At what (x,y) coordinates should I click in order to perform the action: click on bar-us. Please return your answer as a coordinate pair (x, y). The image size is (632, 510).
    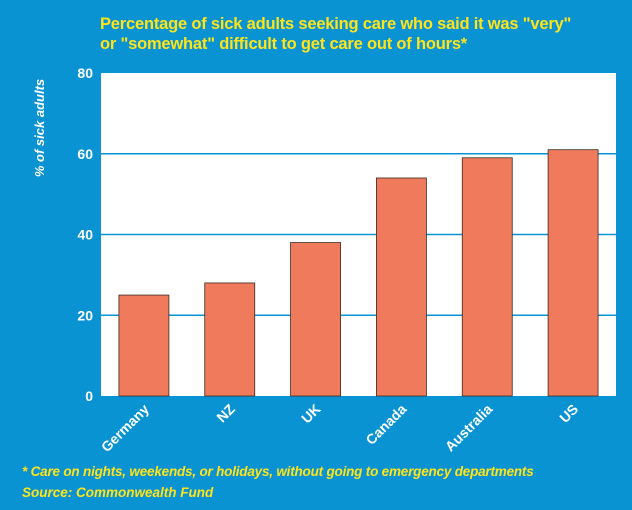
    Looking at the image, I should click on (573, 273).